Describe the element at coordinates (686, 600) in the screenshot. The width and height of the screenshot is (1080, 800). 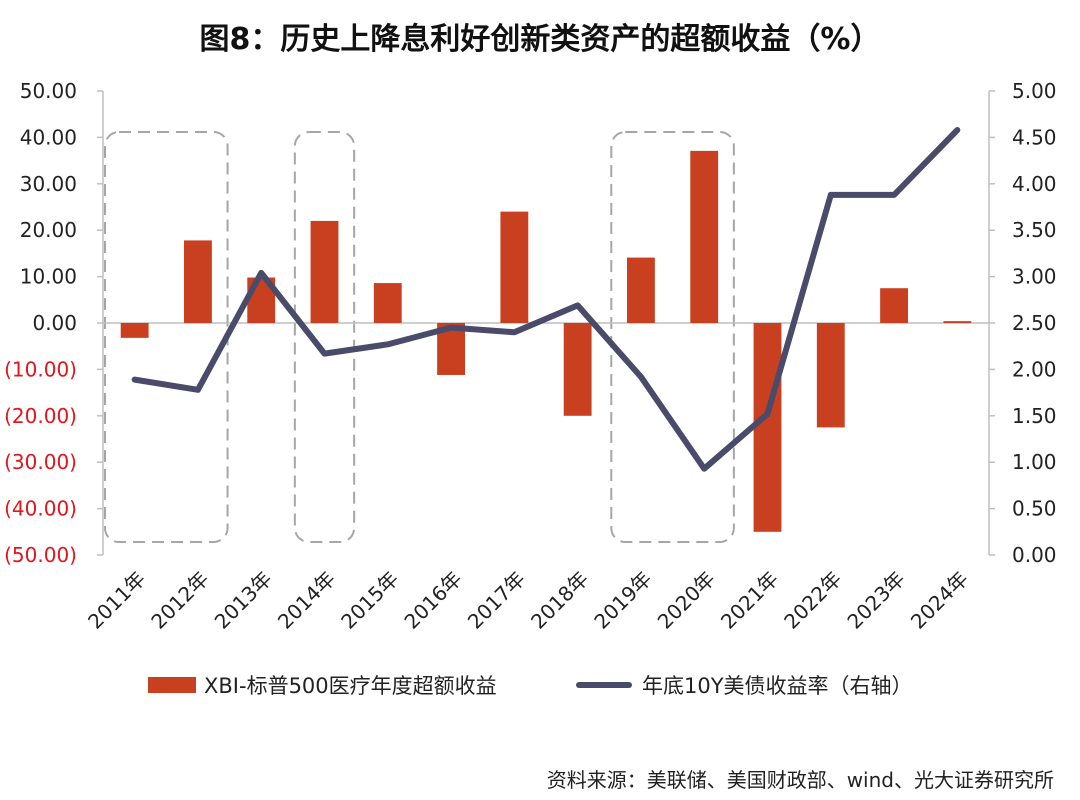
I see `x-tick-label: 2020年` at that location.